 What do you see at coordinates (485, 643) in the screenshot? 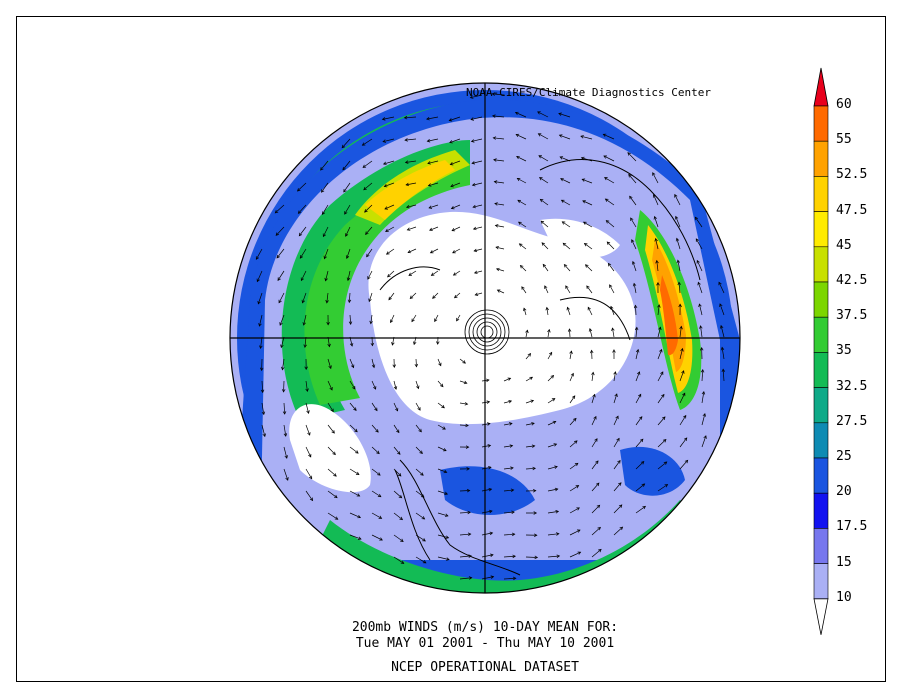
I see `caption-line-2: Tue MAY 01 2001 - Thu MAY 10 2001` at bounding box center [485, 643].